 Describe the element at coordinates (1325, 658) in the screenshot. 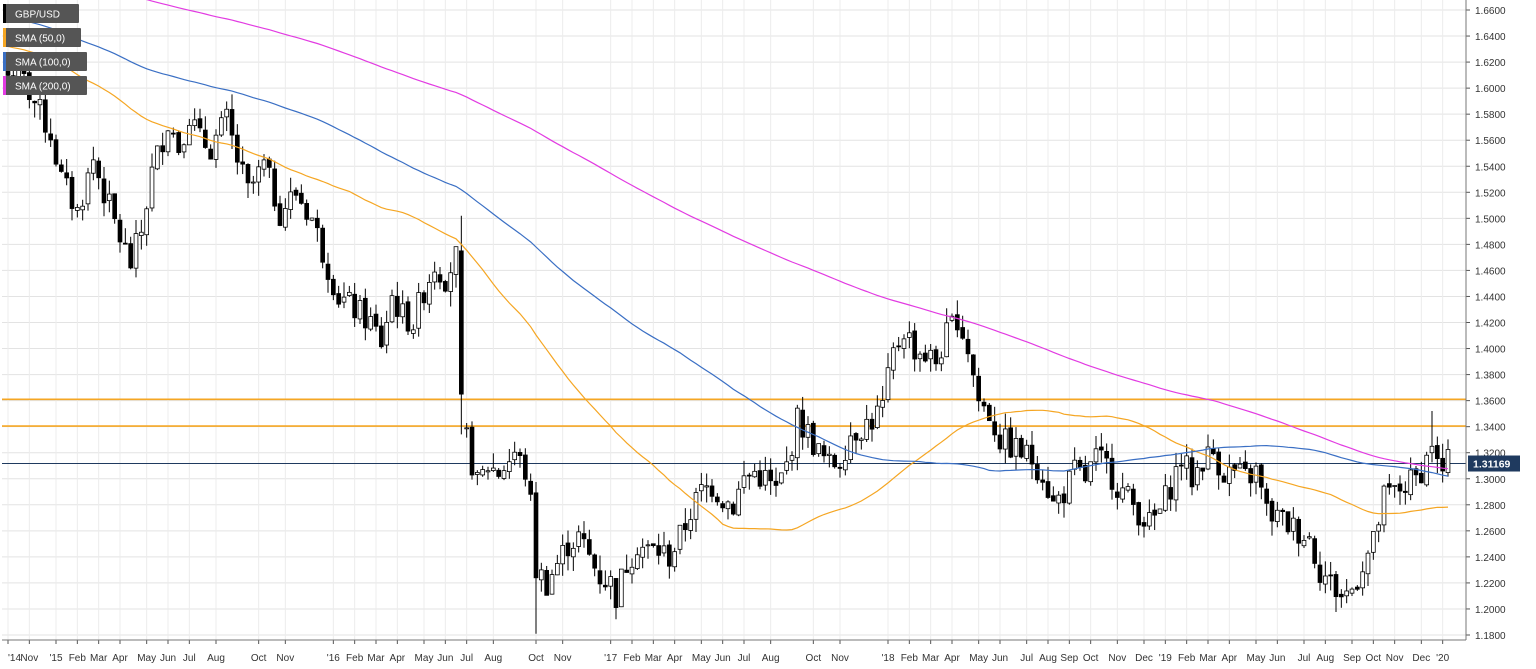

I see `x-tick-label: Aug` at that location.